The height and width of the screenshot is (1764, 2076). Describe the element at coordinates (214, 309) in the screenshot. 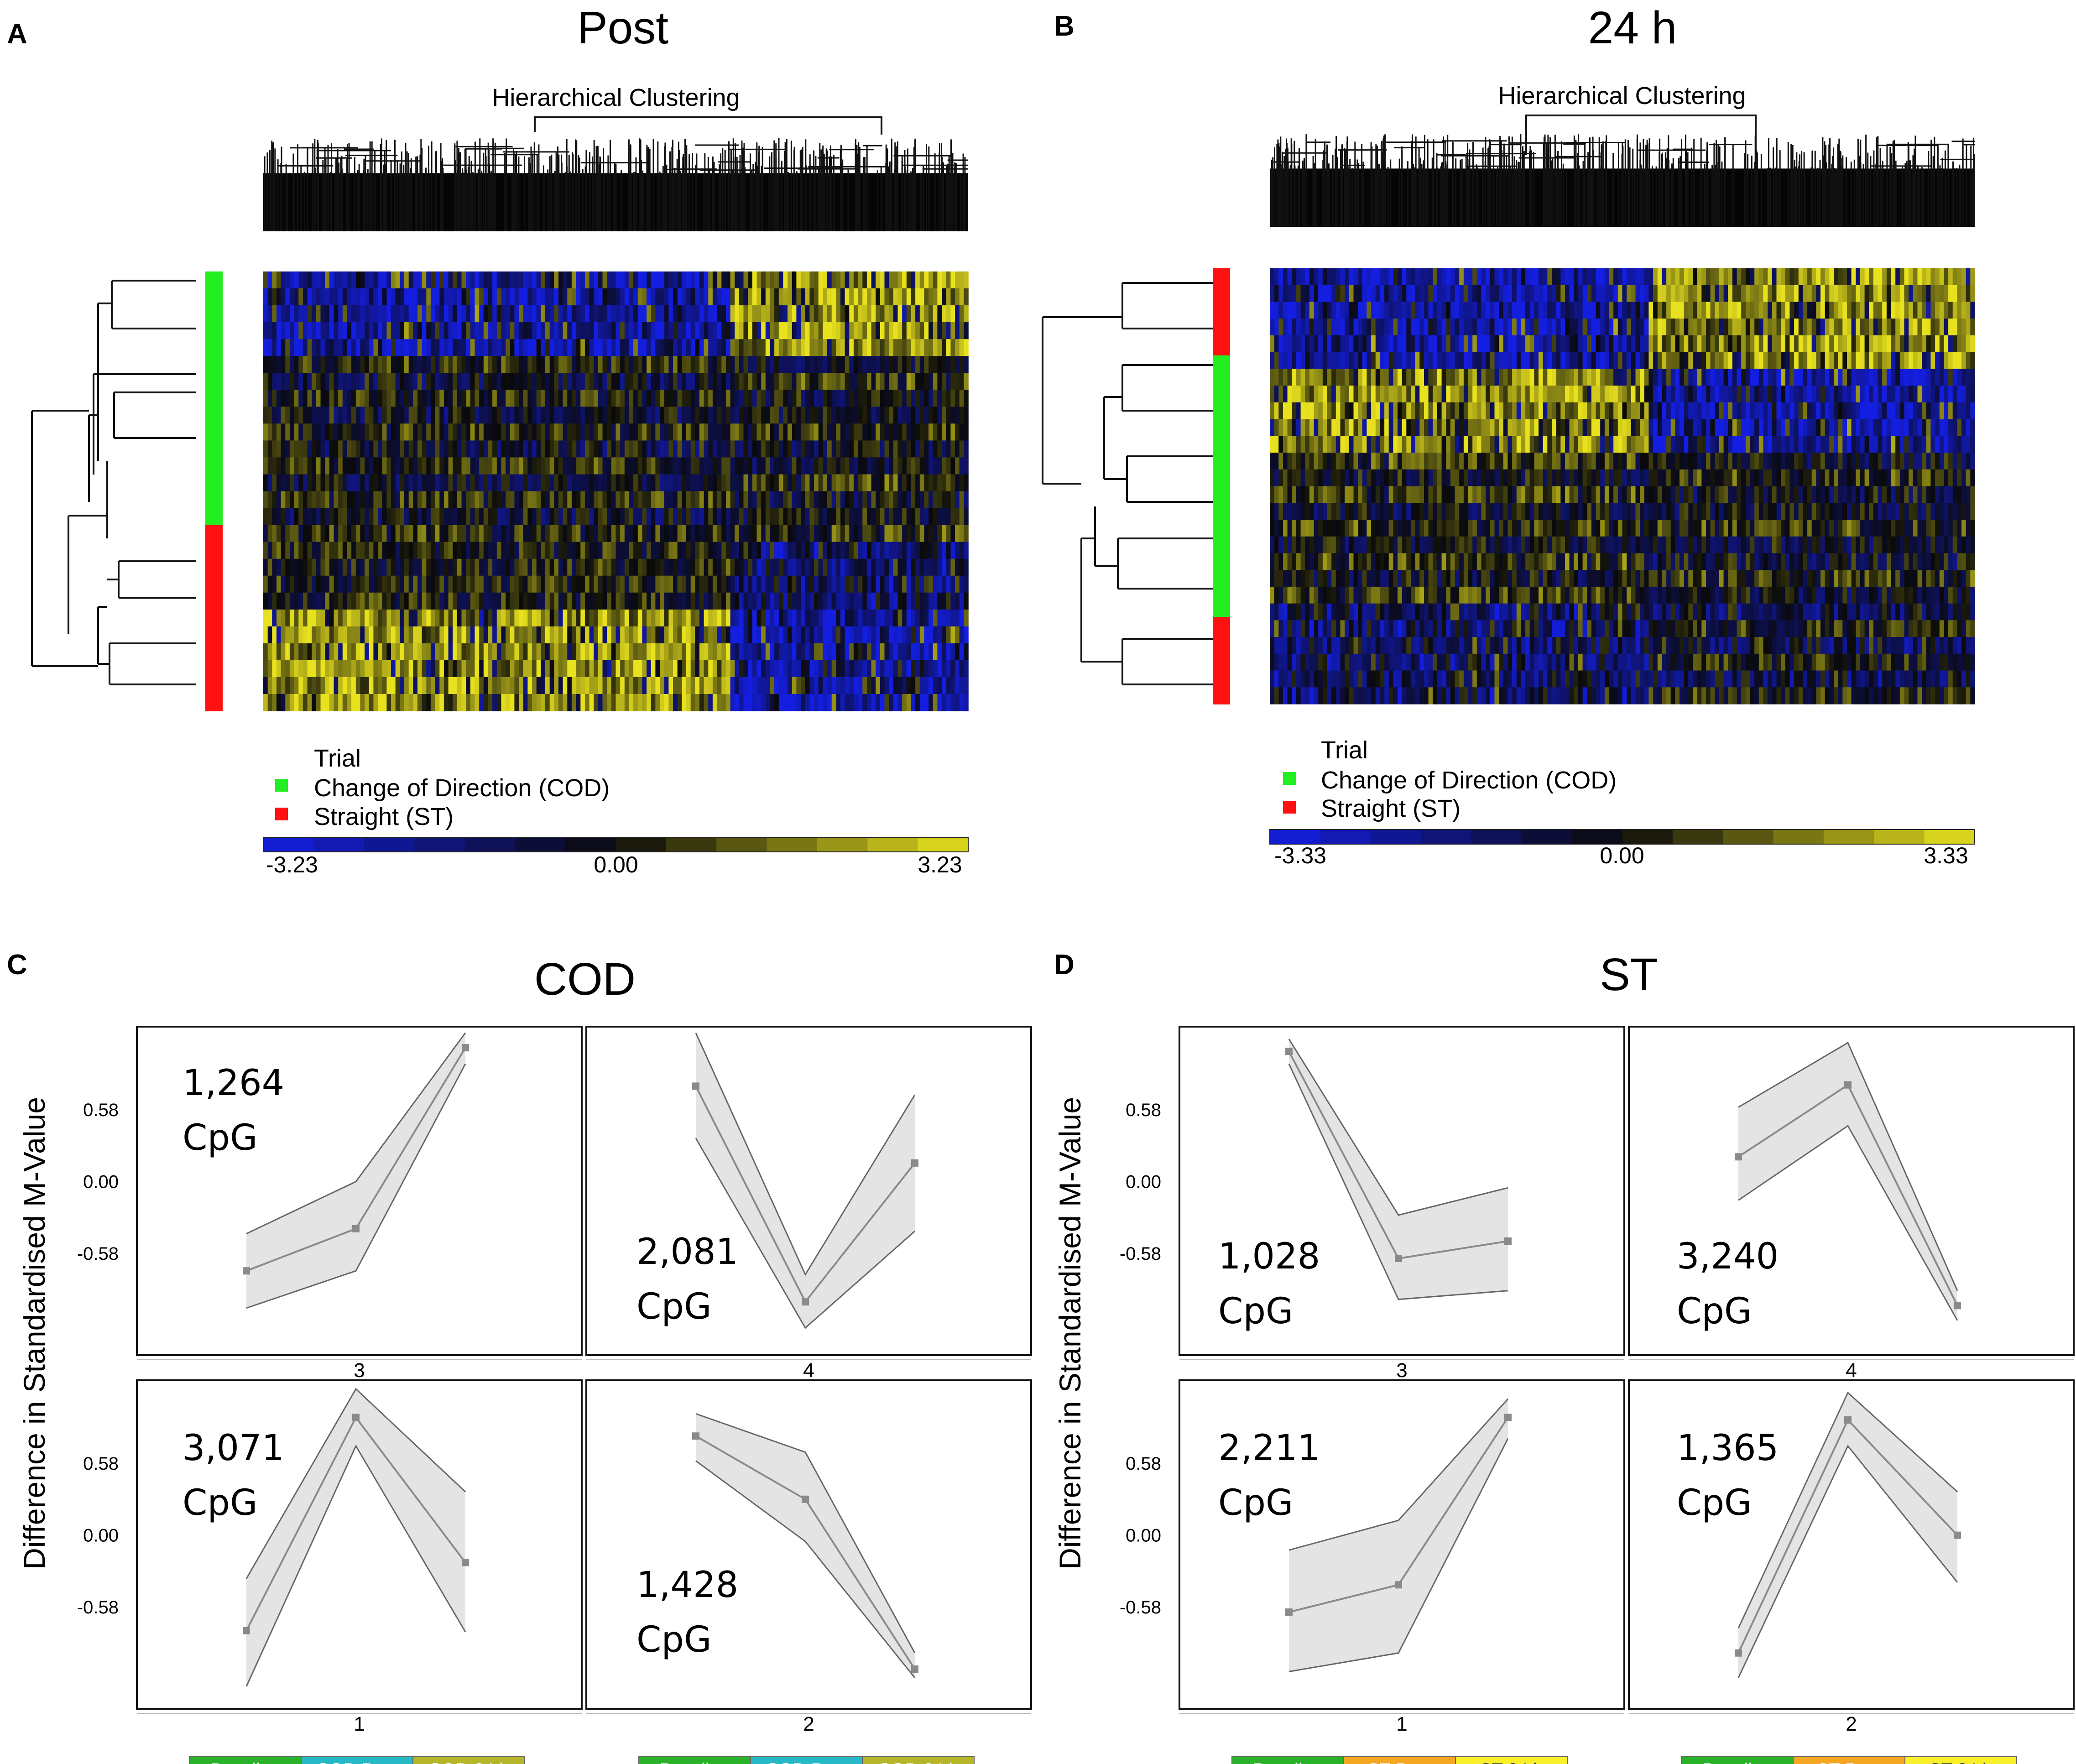

I see `group-bar-cell` at that location.